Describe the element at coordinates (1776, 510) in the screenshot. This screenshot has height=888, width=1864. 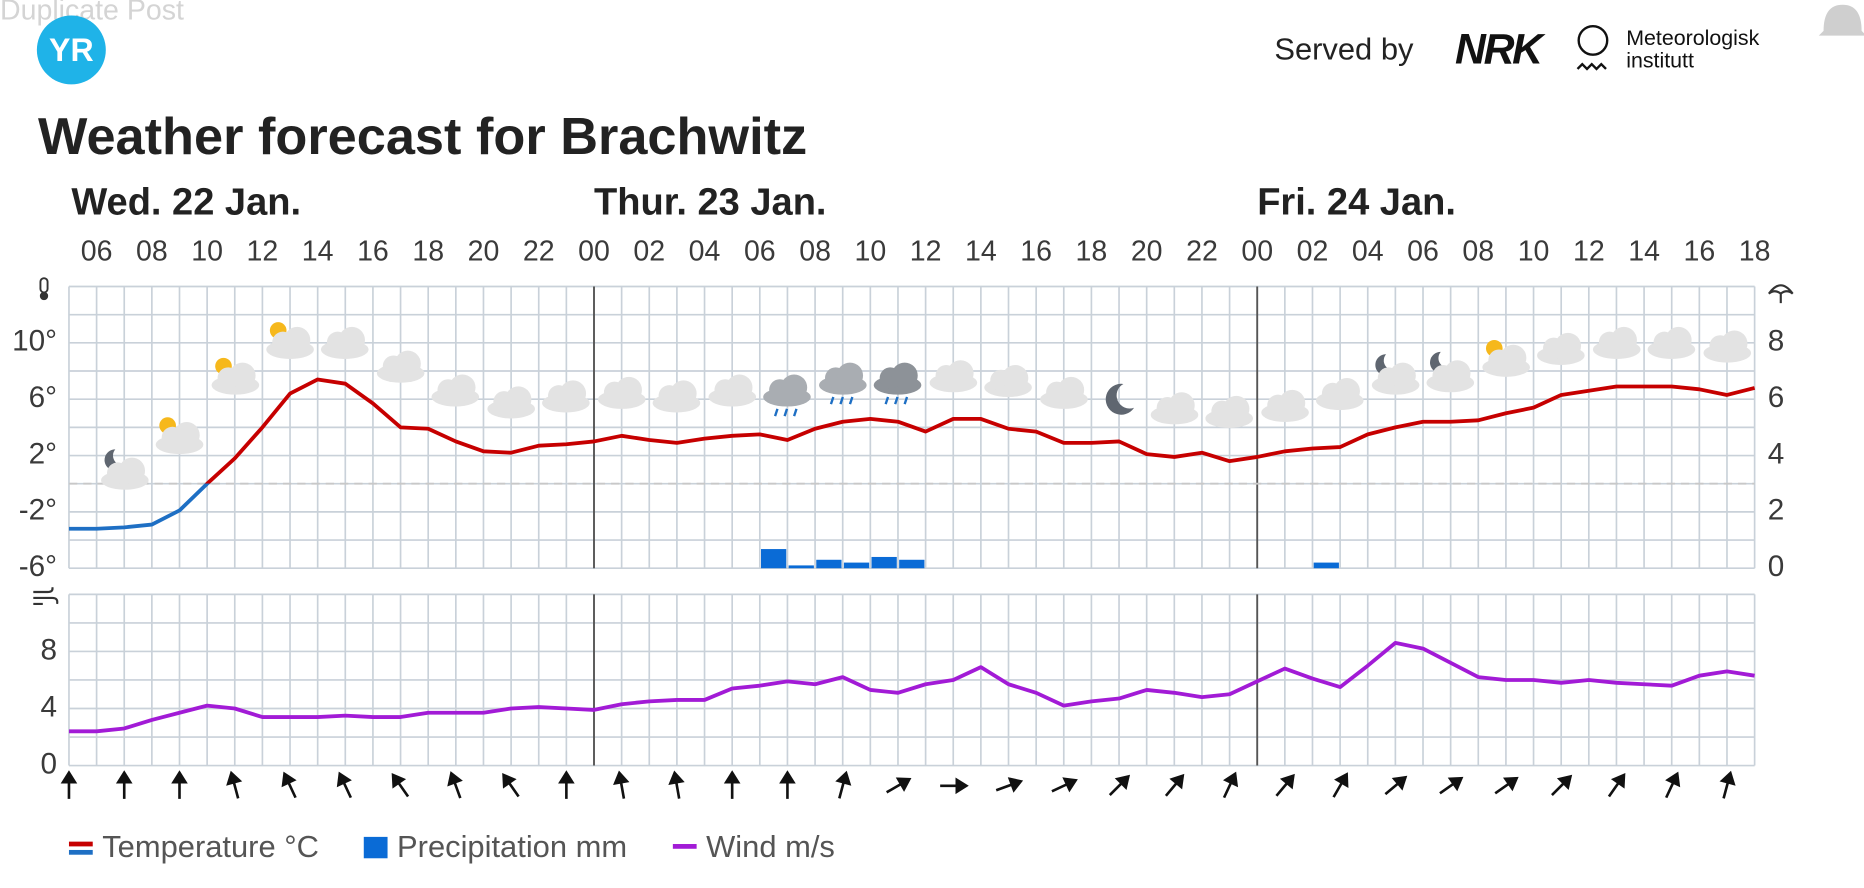
I see `y2-tick-label: 2` at that location.